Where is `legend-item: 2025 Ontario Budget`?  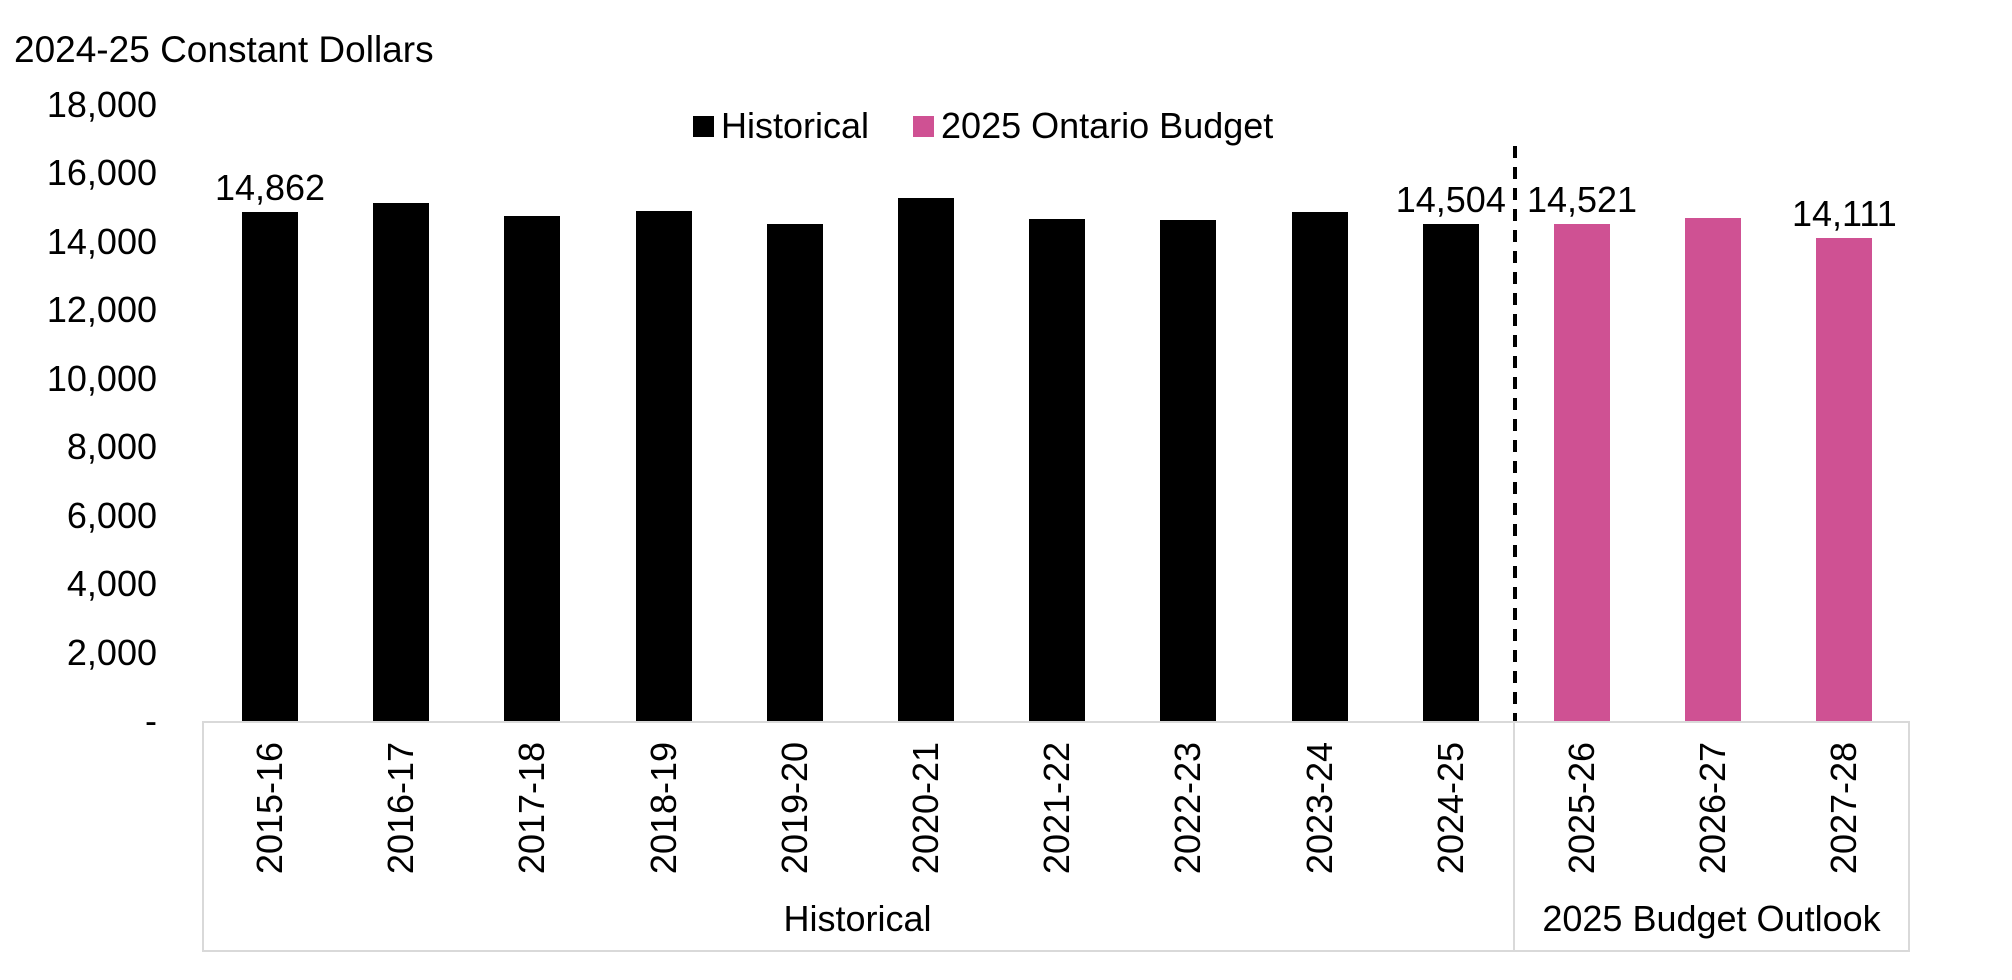 legend-item: 2025 Ontario Budget is located at coordinates (1093, 126).